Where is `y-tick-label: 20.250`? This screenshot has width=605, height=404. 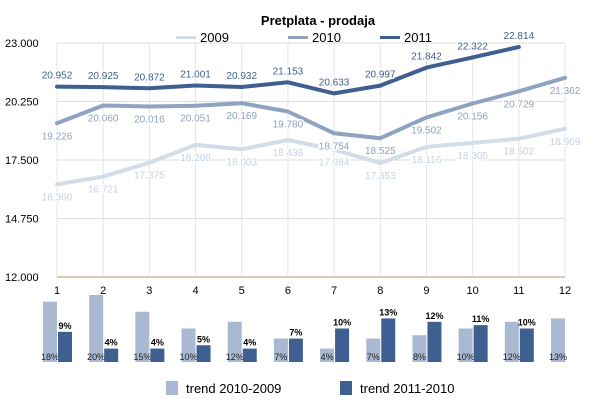 y-tick-label: 20.250 is located at coordinates (22, 103).